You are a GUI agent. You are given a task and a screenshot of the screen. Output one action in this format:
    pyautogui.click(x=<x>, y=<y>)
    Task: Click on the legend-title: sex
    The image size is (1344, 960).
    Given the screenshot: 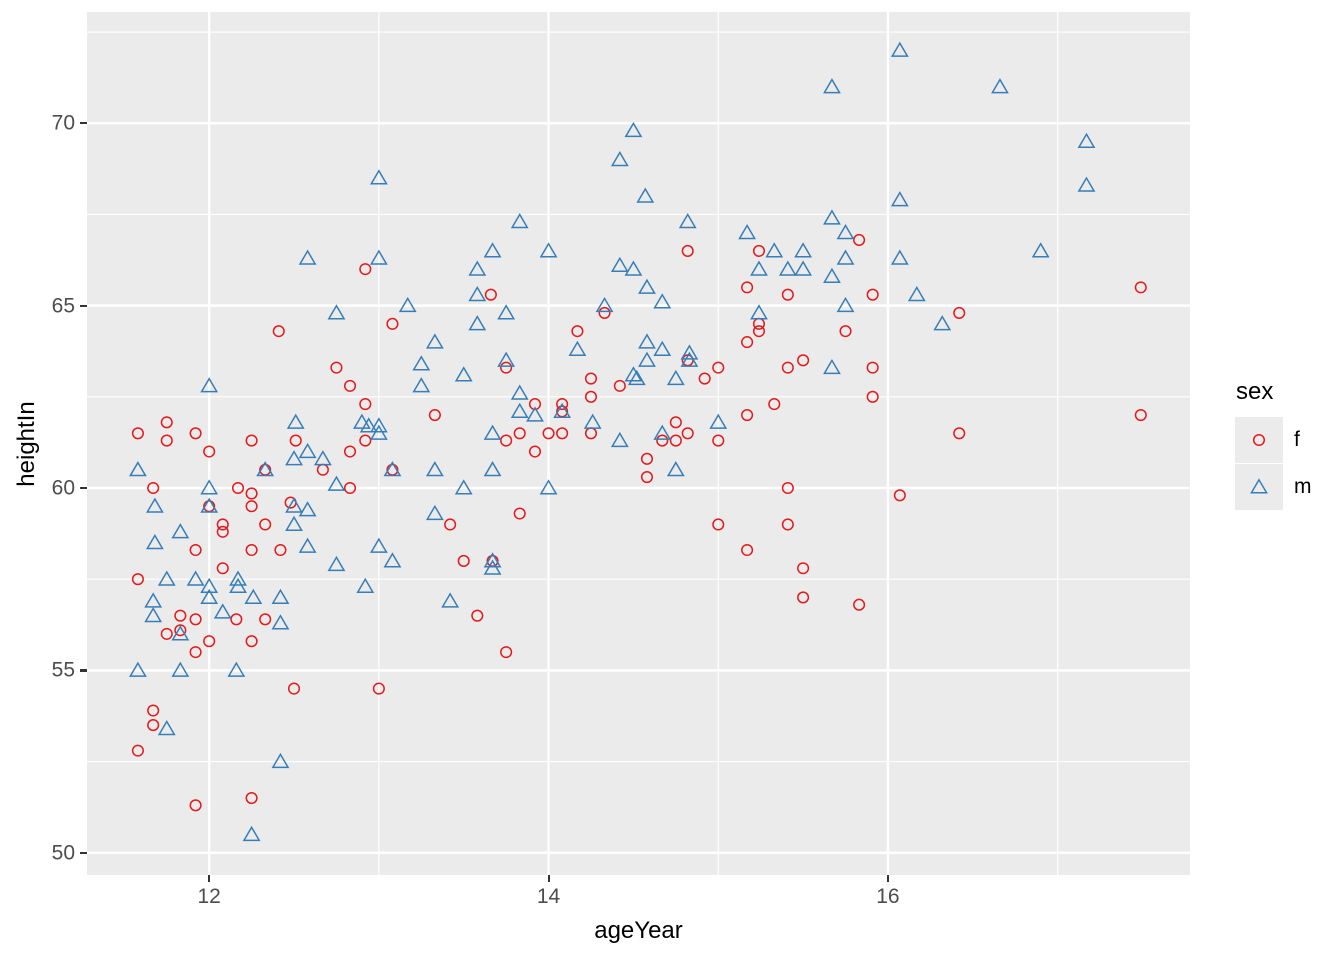 What is the action you would take?
    pyautogui.click(x=1255, y=391)
    